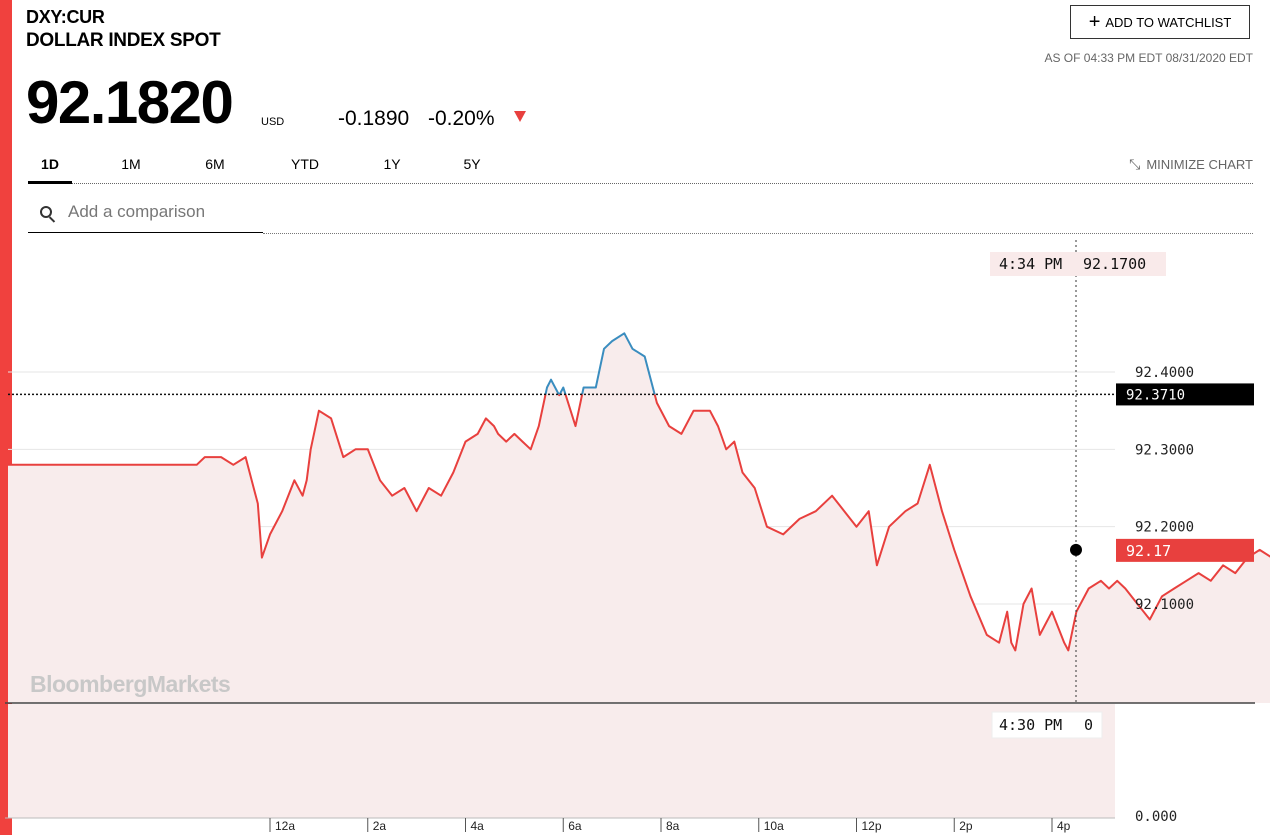 The width and height of the screenshot is (1270, 835). I want to click on plus-icon: +, so click(1094, 22).